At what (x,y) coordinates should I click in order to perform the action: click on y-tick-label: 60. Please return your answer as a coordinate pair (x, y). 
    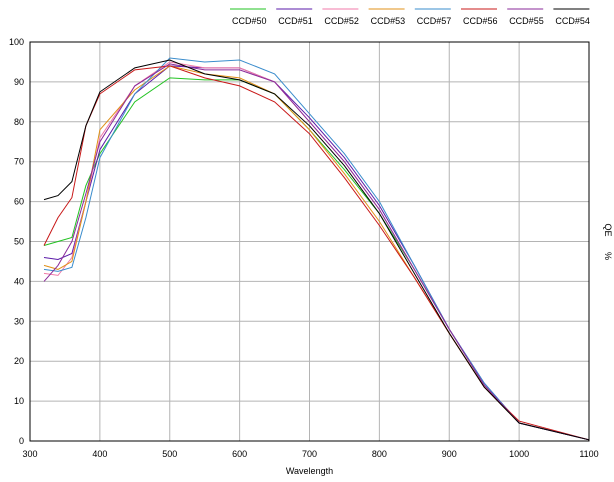
    Looking at the image, I should click on (19, 202).